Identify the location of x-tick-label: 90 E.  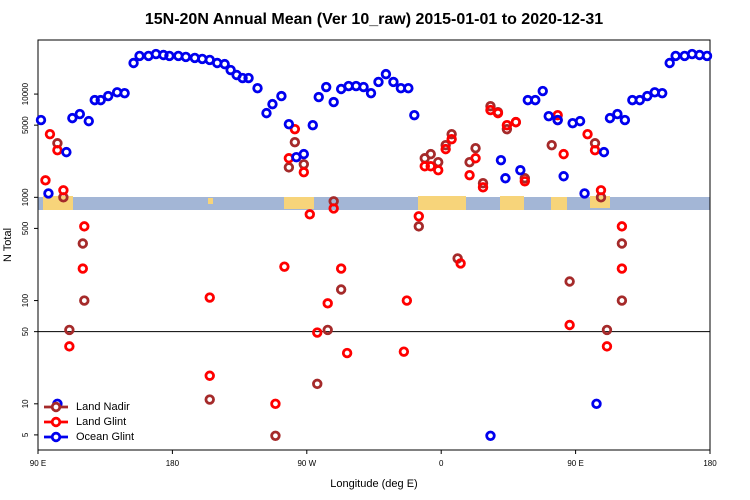
(575, 463).